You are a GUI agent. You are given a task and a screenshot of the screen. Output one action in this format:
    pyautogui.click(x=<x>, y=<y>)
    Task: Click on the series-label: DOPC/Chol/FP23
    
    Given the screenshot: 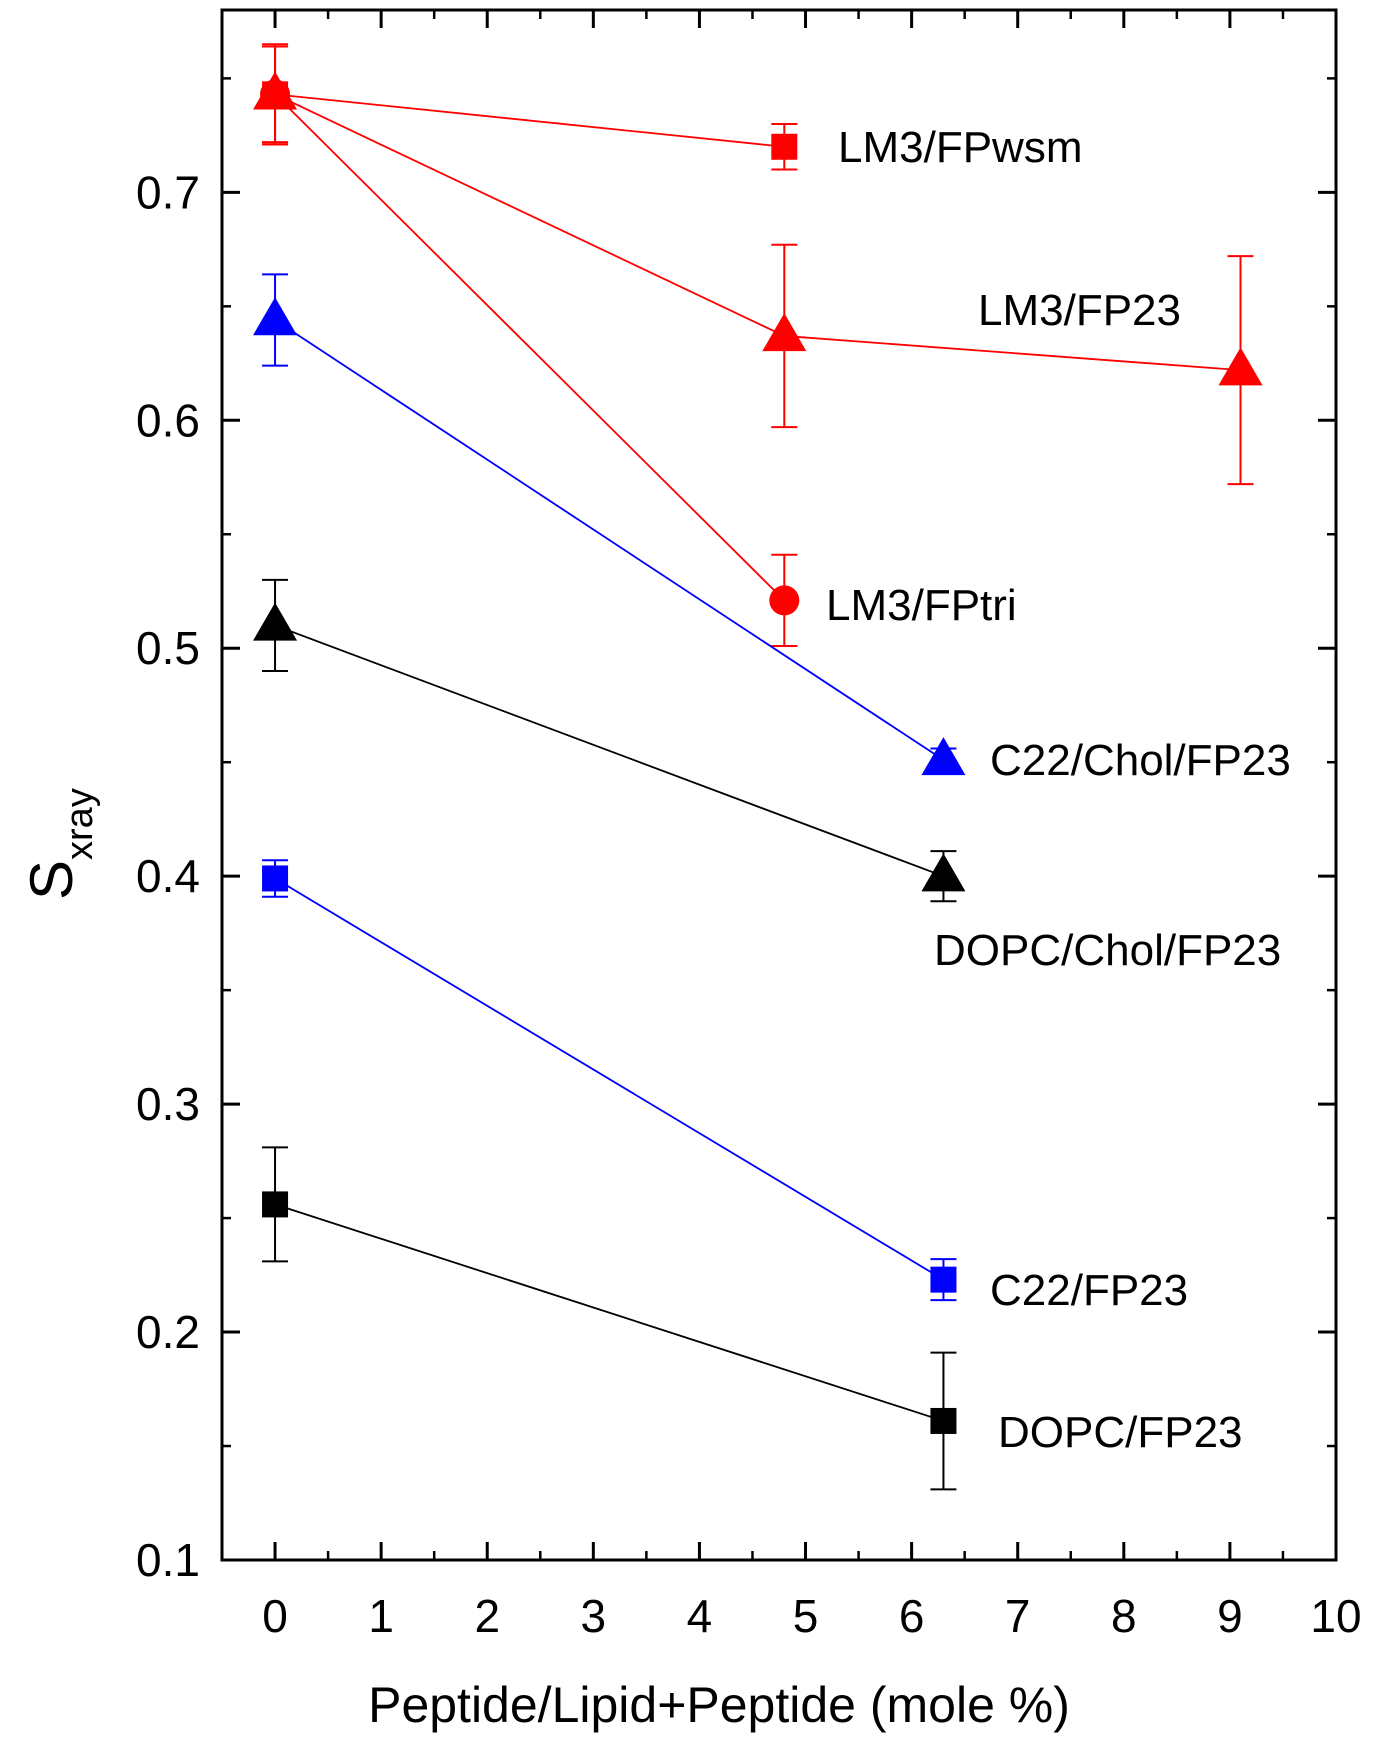 What is the action you would take?
    pyautogui.click(x=1107, y=950)
    